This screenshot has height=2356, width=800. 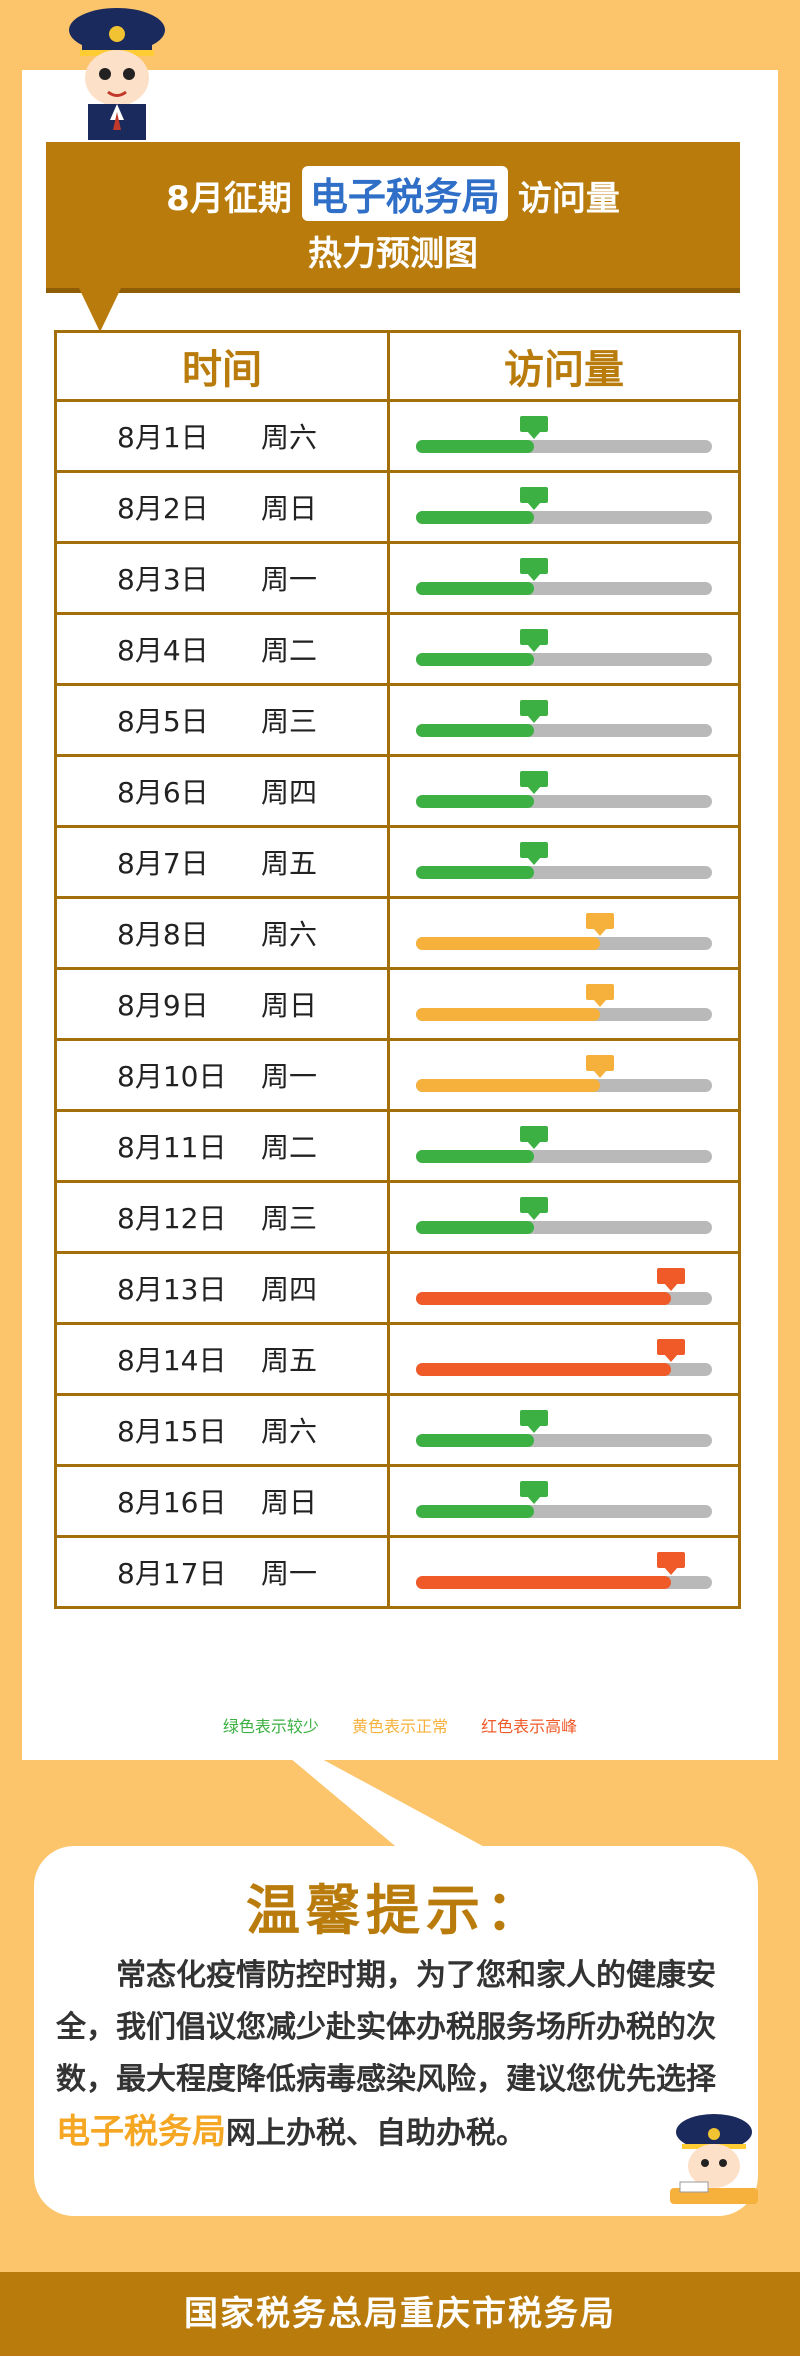 What do you see at coordinates (289, 1289) in the screenshot?
I see `weekday-label: 周四` at bounding box center [289, 1289].